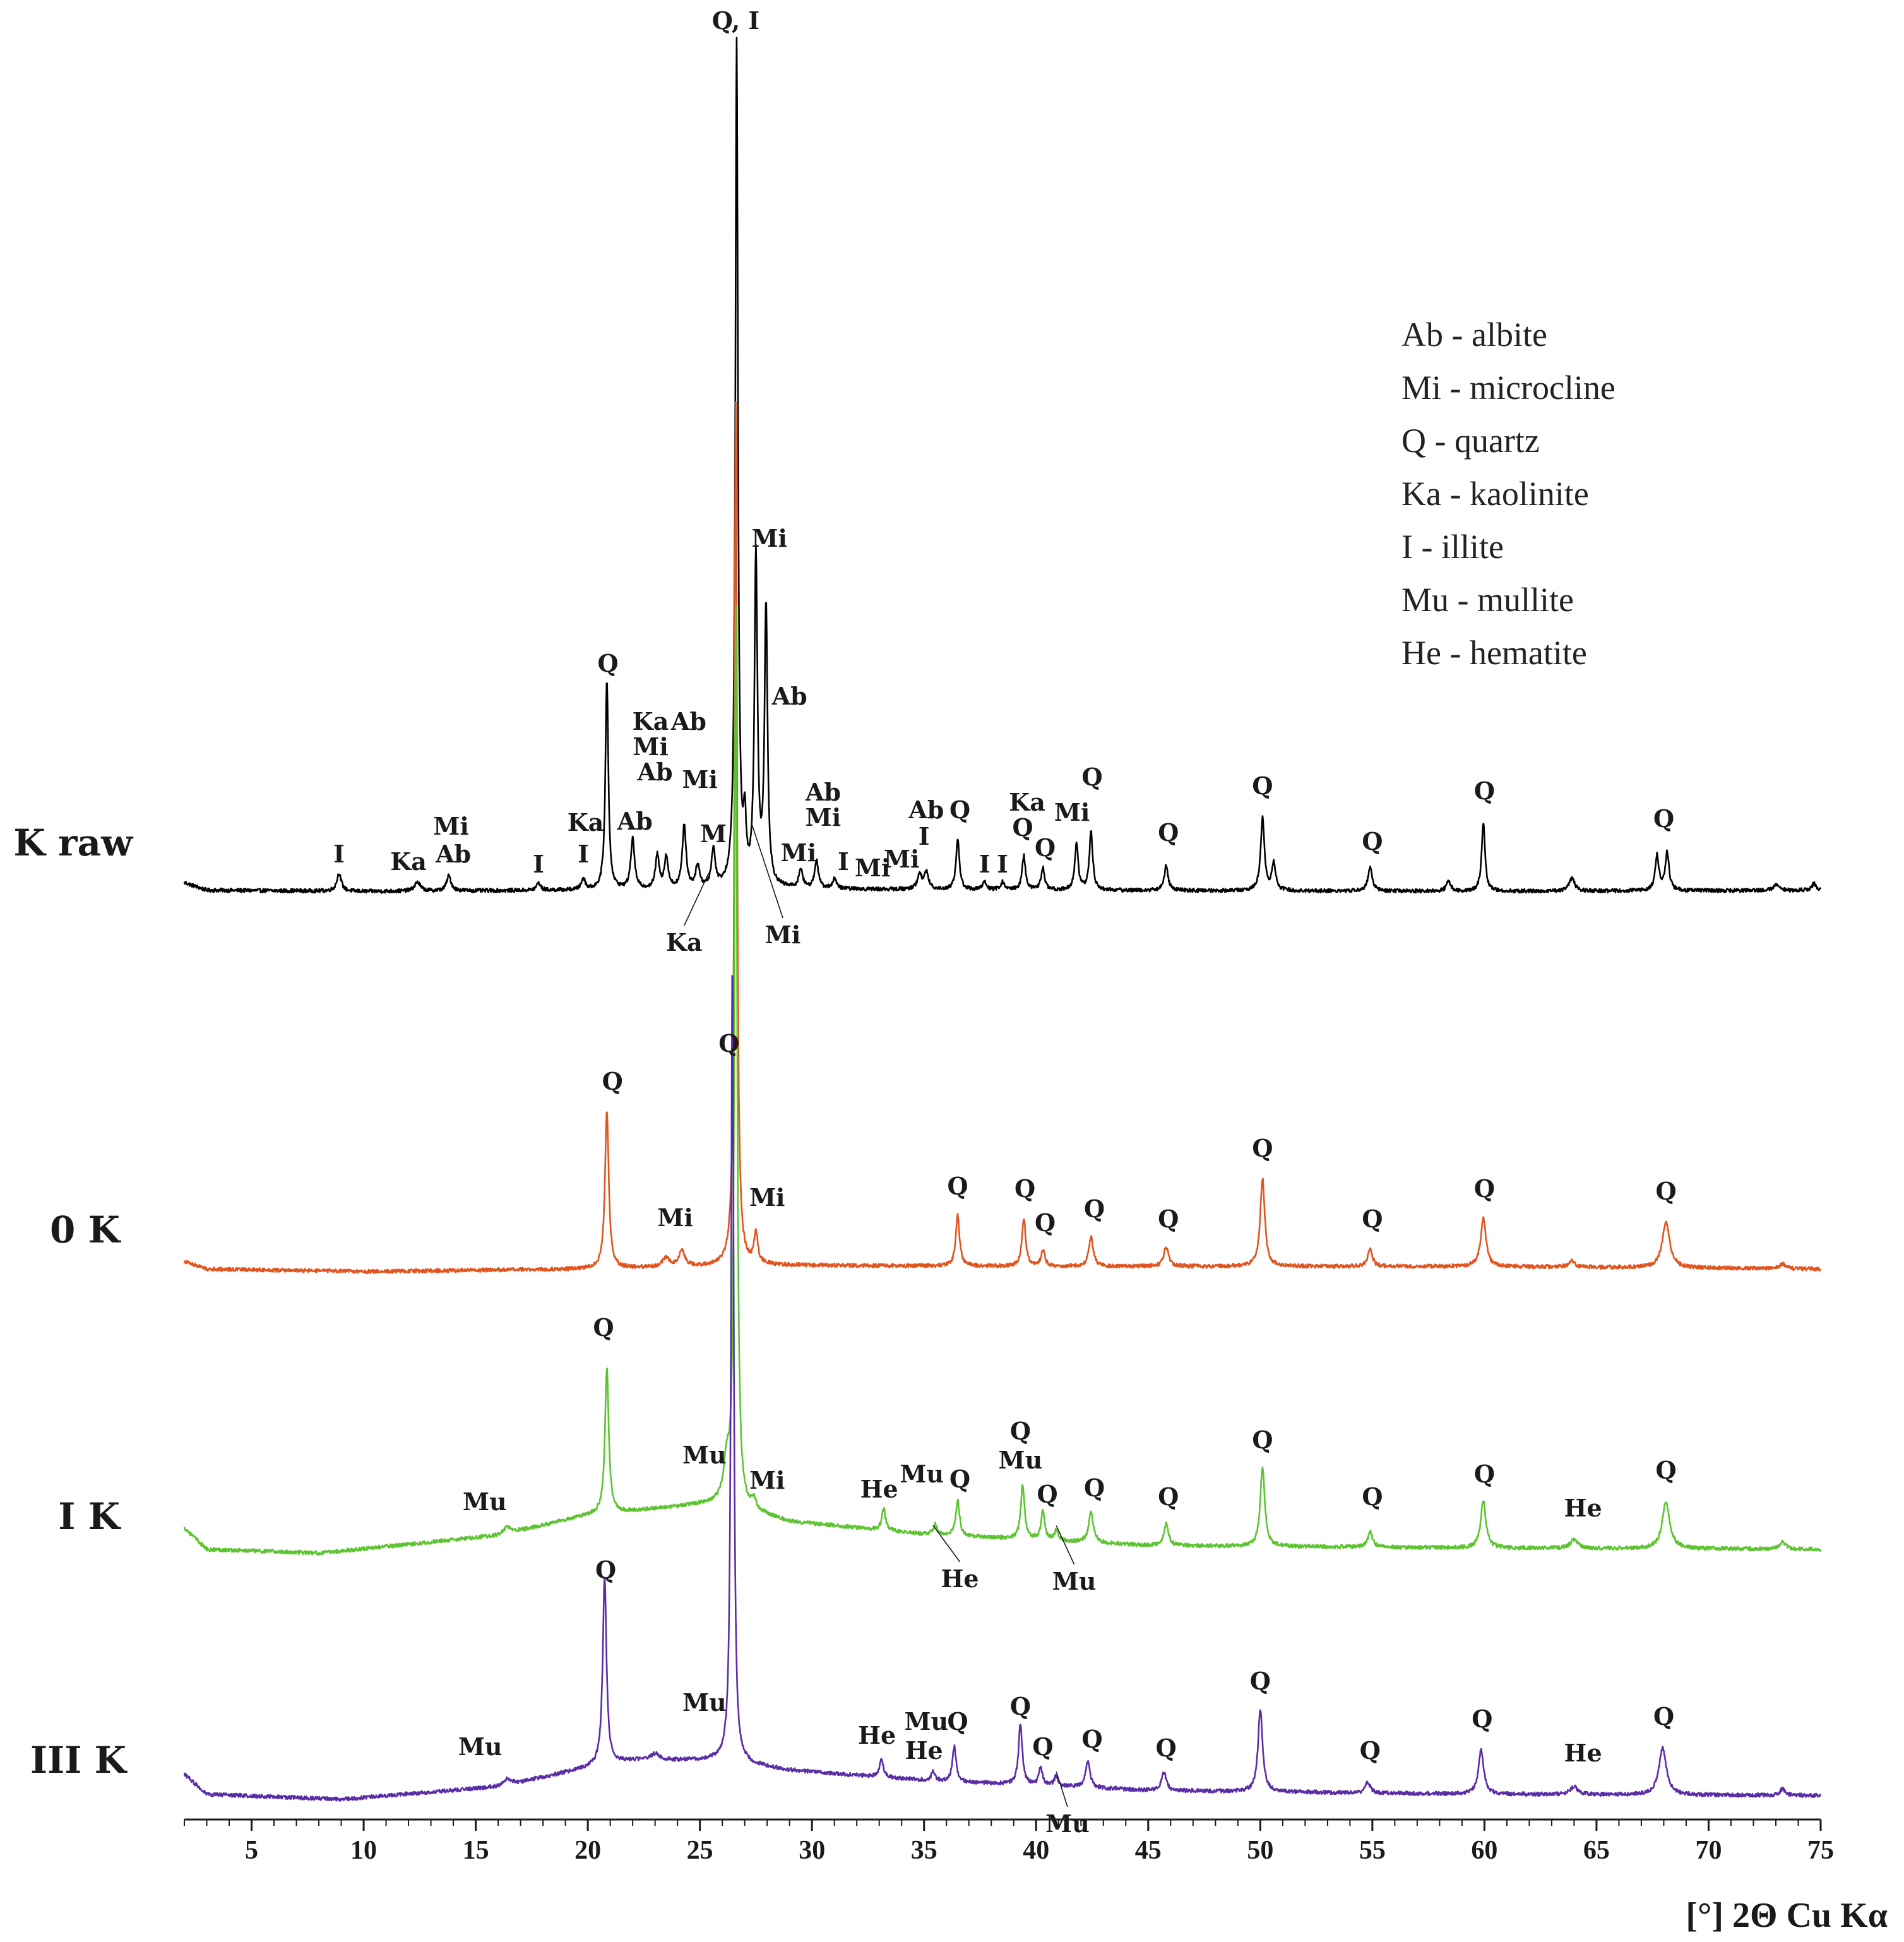 This screenshot has height=1942, width=1904. I want to click on x-tick-label: 65, so click(1596, 1850).